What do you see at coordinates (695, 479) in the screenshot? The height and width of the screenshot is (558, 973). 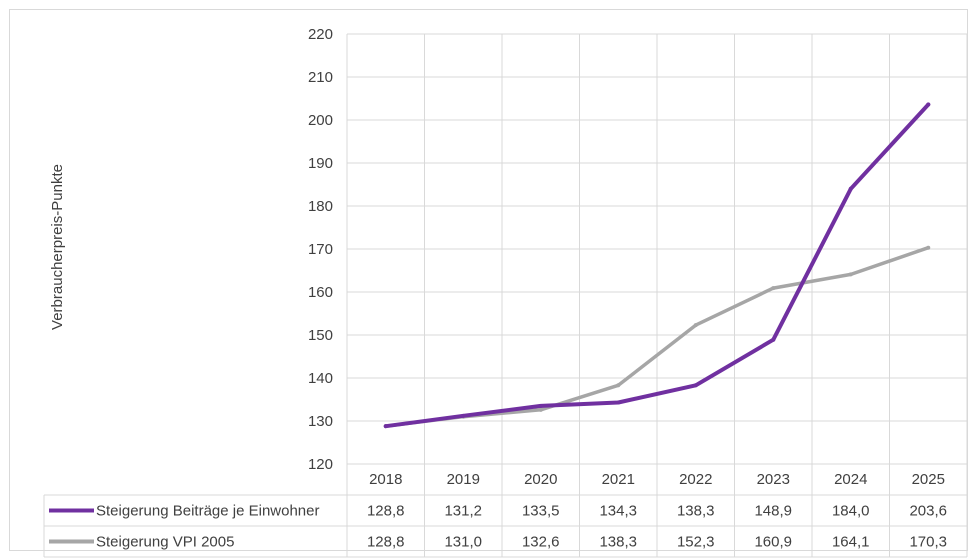 I see `x-category-label: 2022` at bounding box center [695, 479].